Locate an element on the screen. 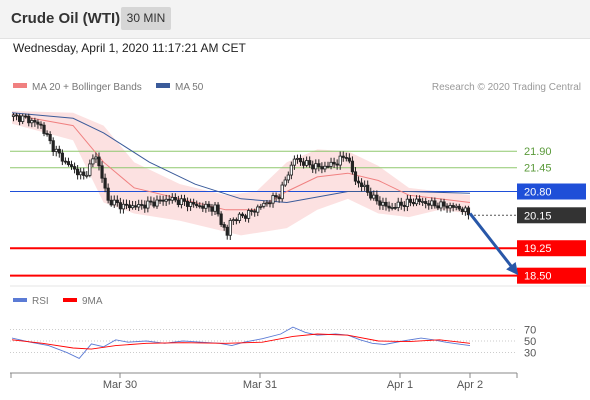 The image size is (590, 400). instrument-title: Crude Oil (WTI) is located at coordinates (66, 18).